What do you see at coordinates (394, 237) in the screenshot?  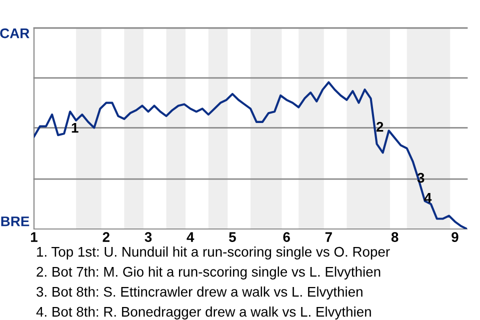 I see `x-tick-label: 8` at bounding box center [394, 237].